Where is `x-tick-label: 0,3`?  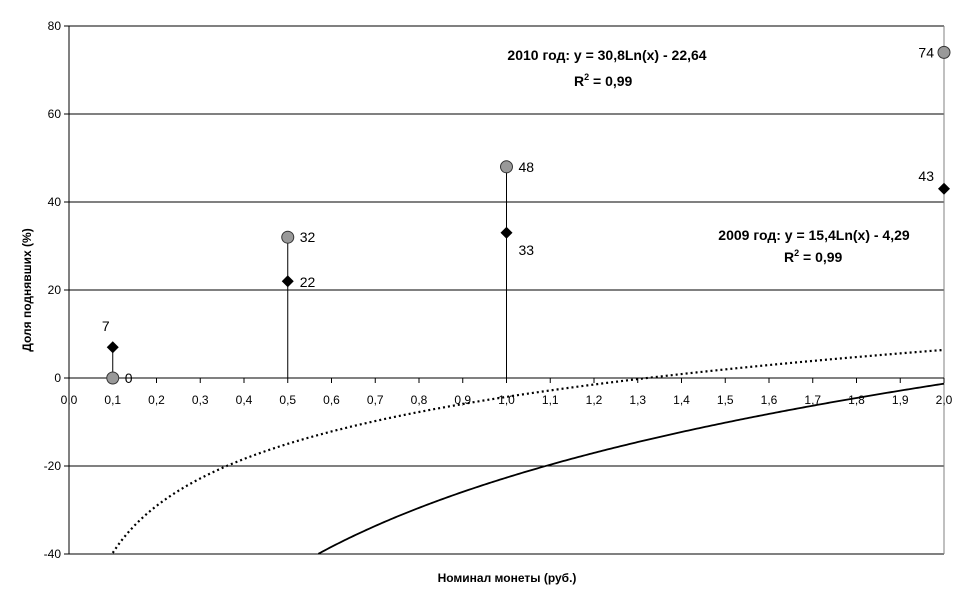 x-tick-label: 0,3 is located at coordinates (200, 400).